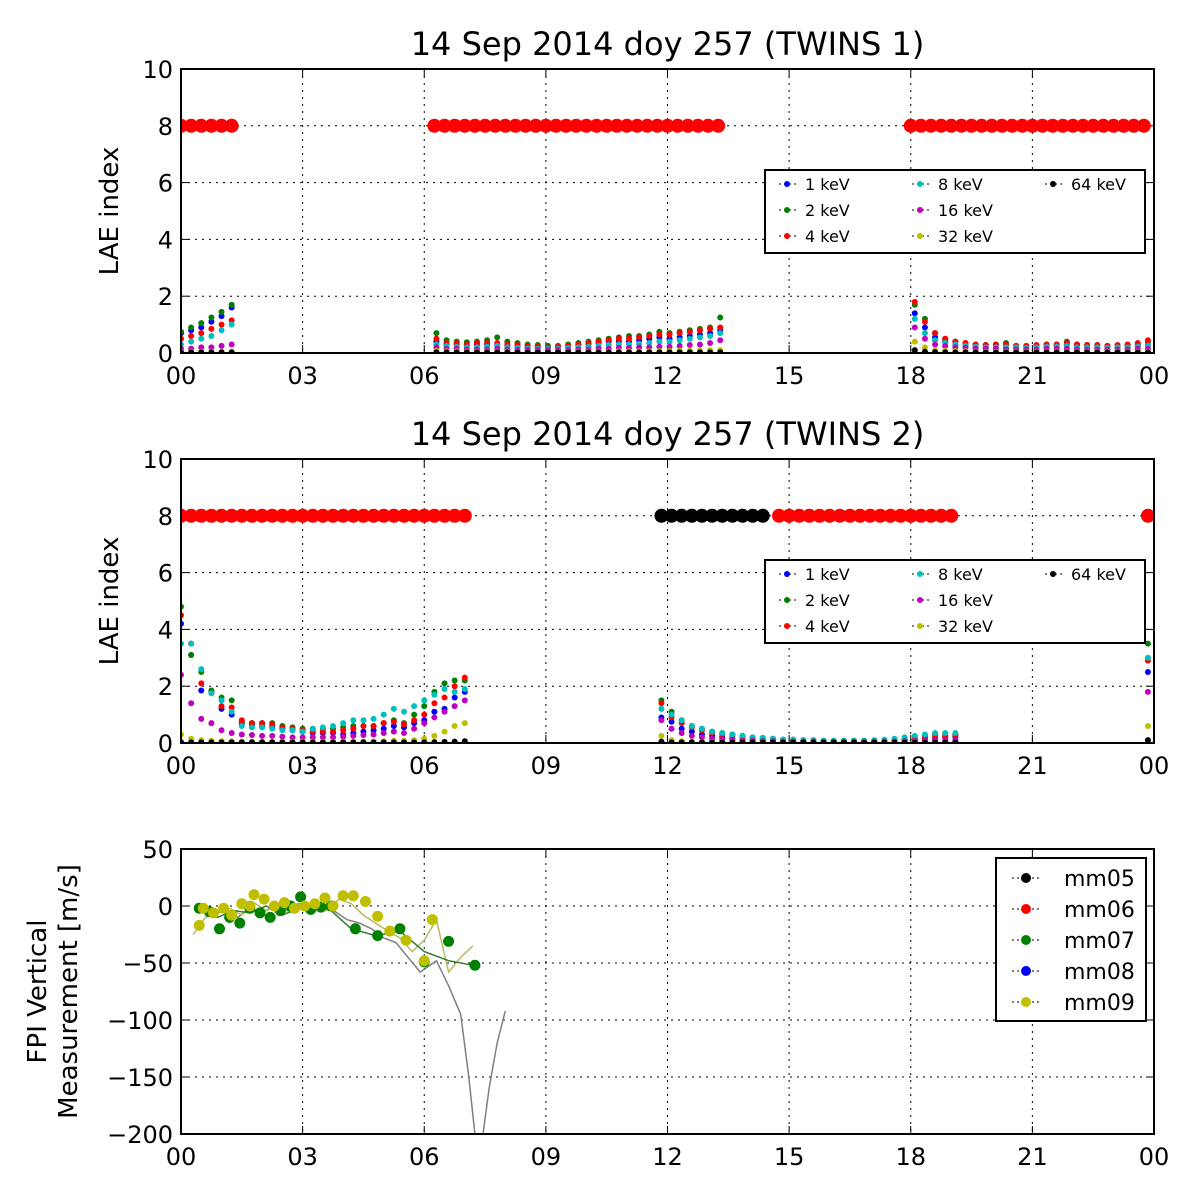  I want to click on legend-label: mm05, so click(1099, 879).